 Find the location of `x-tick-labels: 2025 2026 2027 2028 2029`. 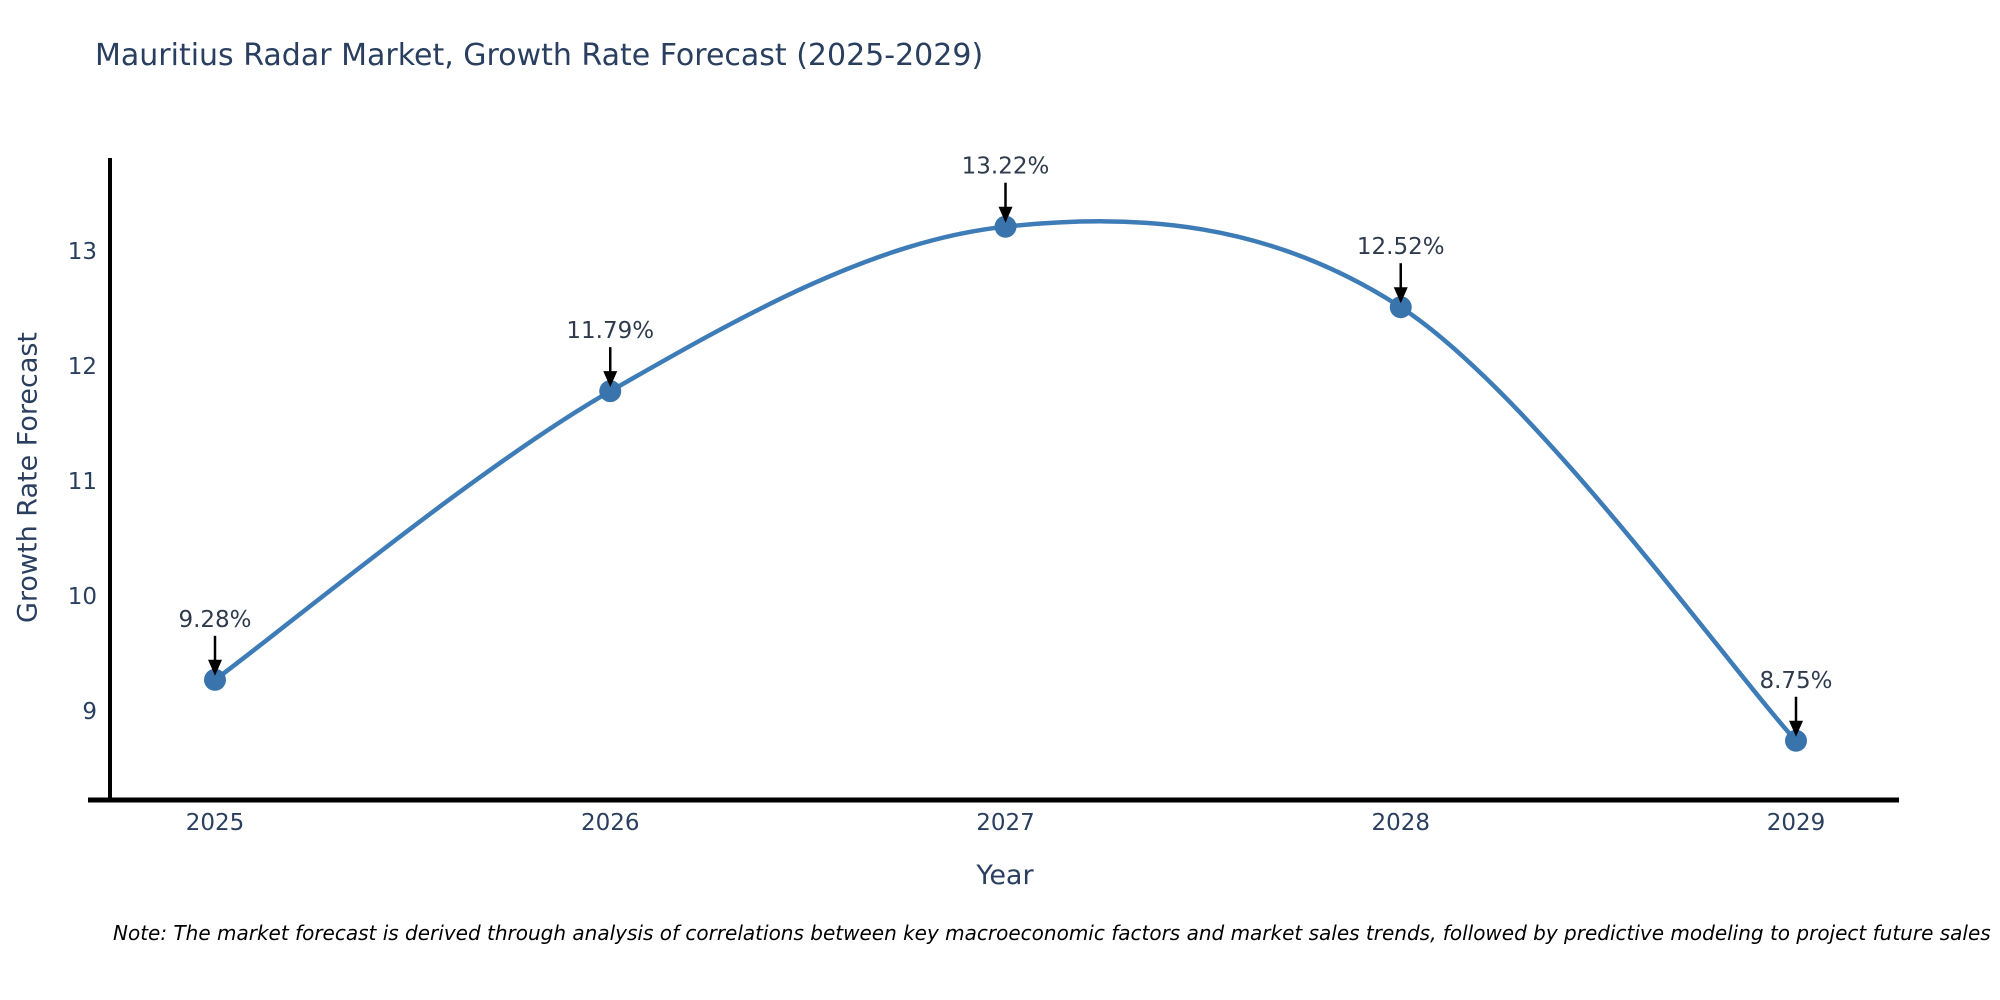

x-tick-labels: 2025 2026 2027 2028 2029 is located at coordinates (1006, 823).